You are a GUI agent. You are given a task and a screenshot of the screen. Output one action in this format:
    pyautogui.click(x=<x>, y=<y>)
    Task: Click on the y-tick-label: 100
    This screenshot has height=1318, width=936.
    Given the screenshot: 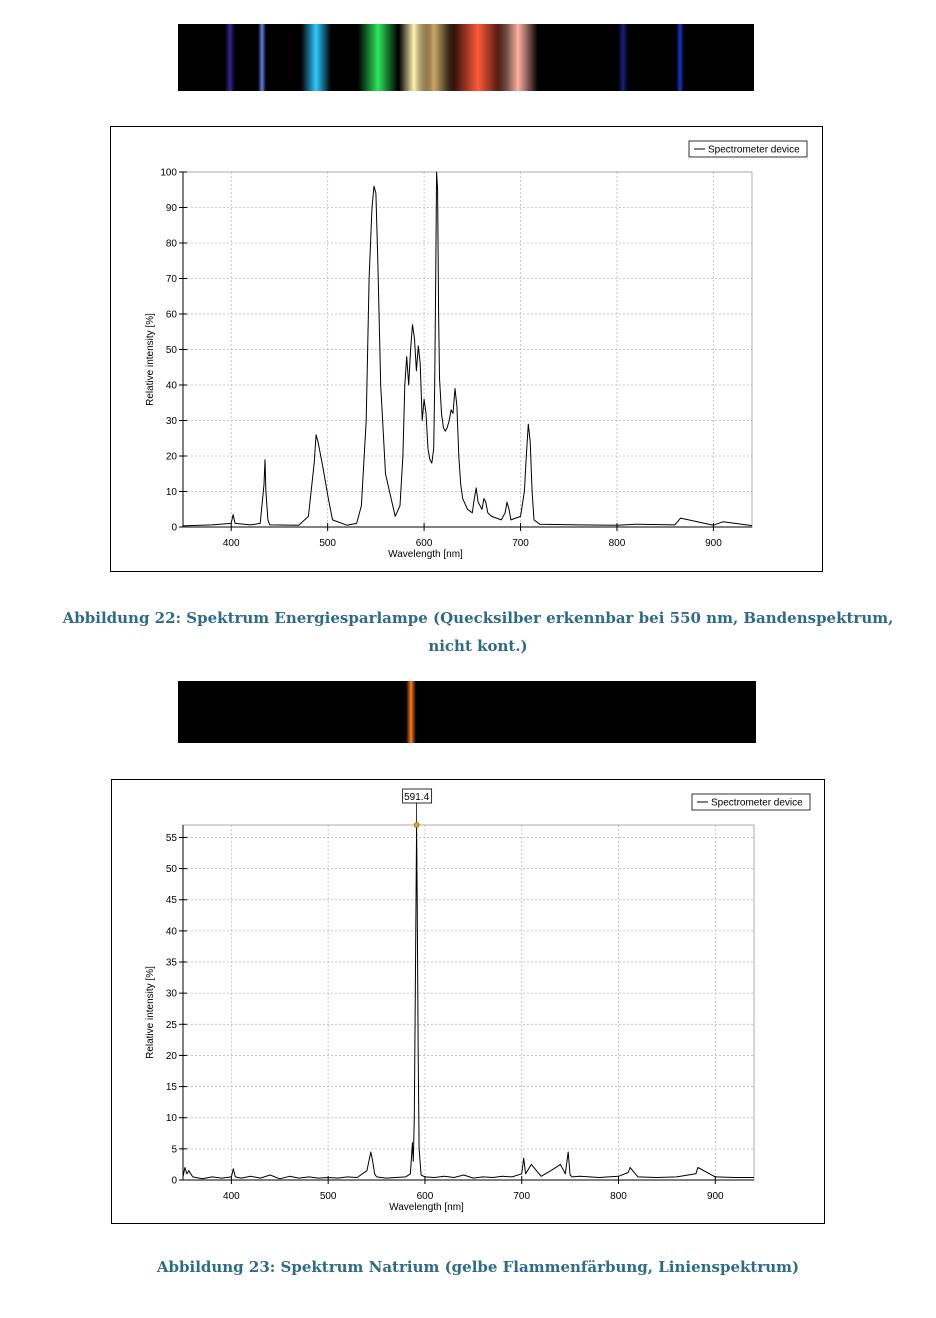 What is the action you would take?
    pyautogui.click(x=168, y=173)
    